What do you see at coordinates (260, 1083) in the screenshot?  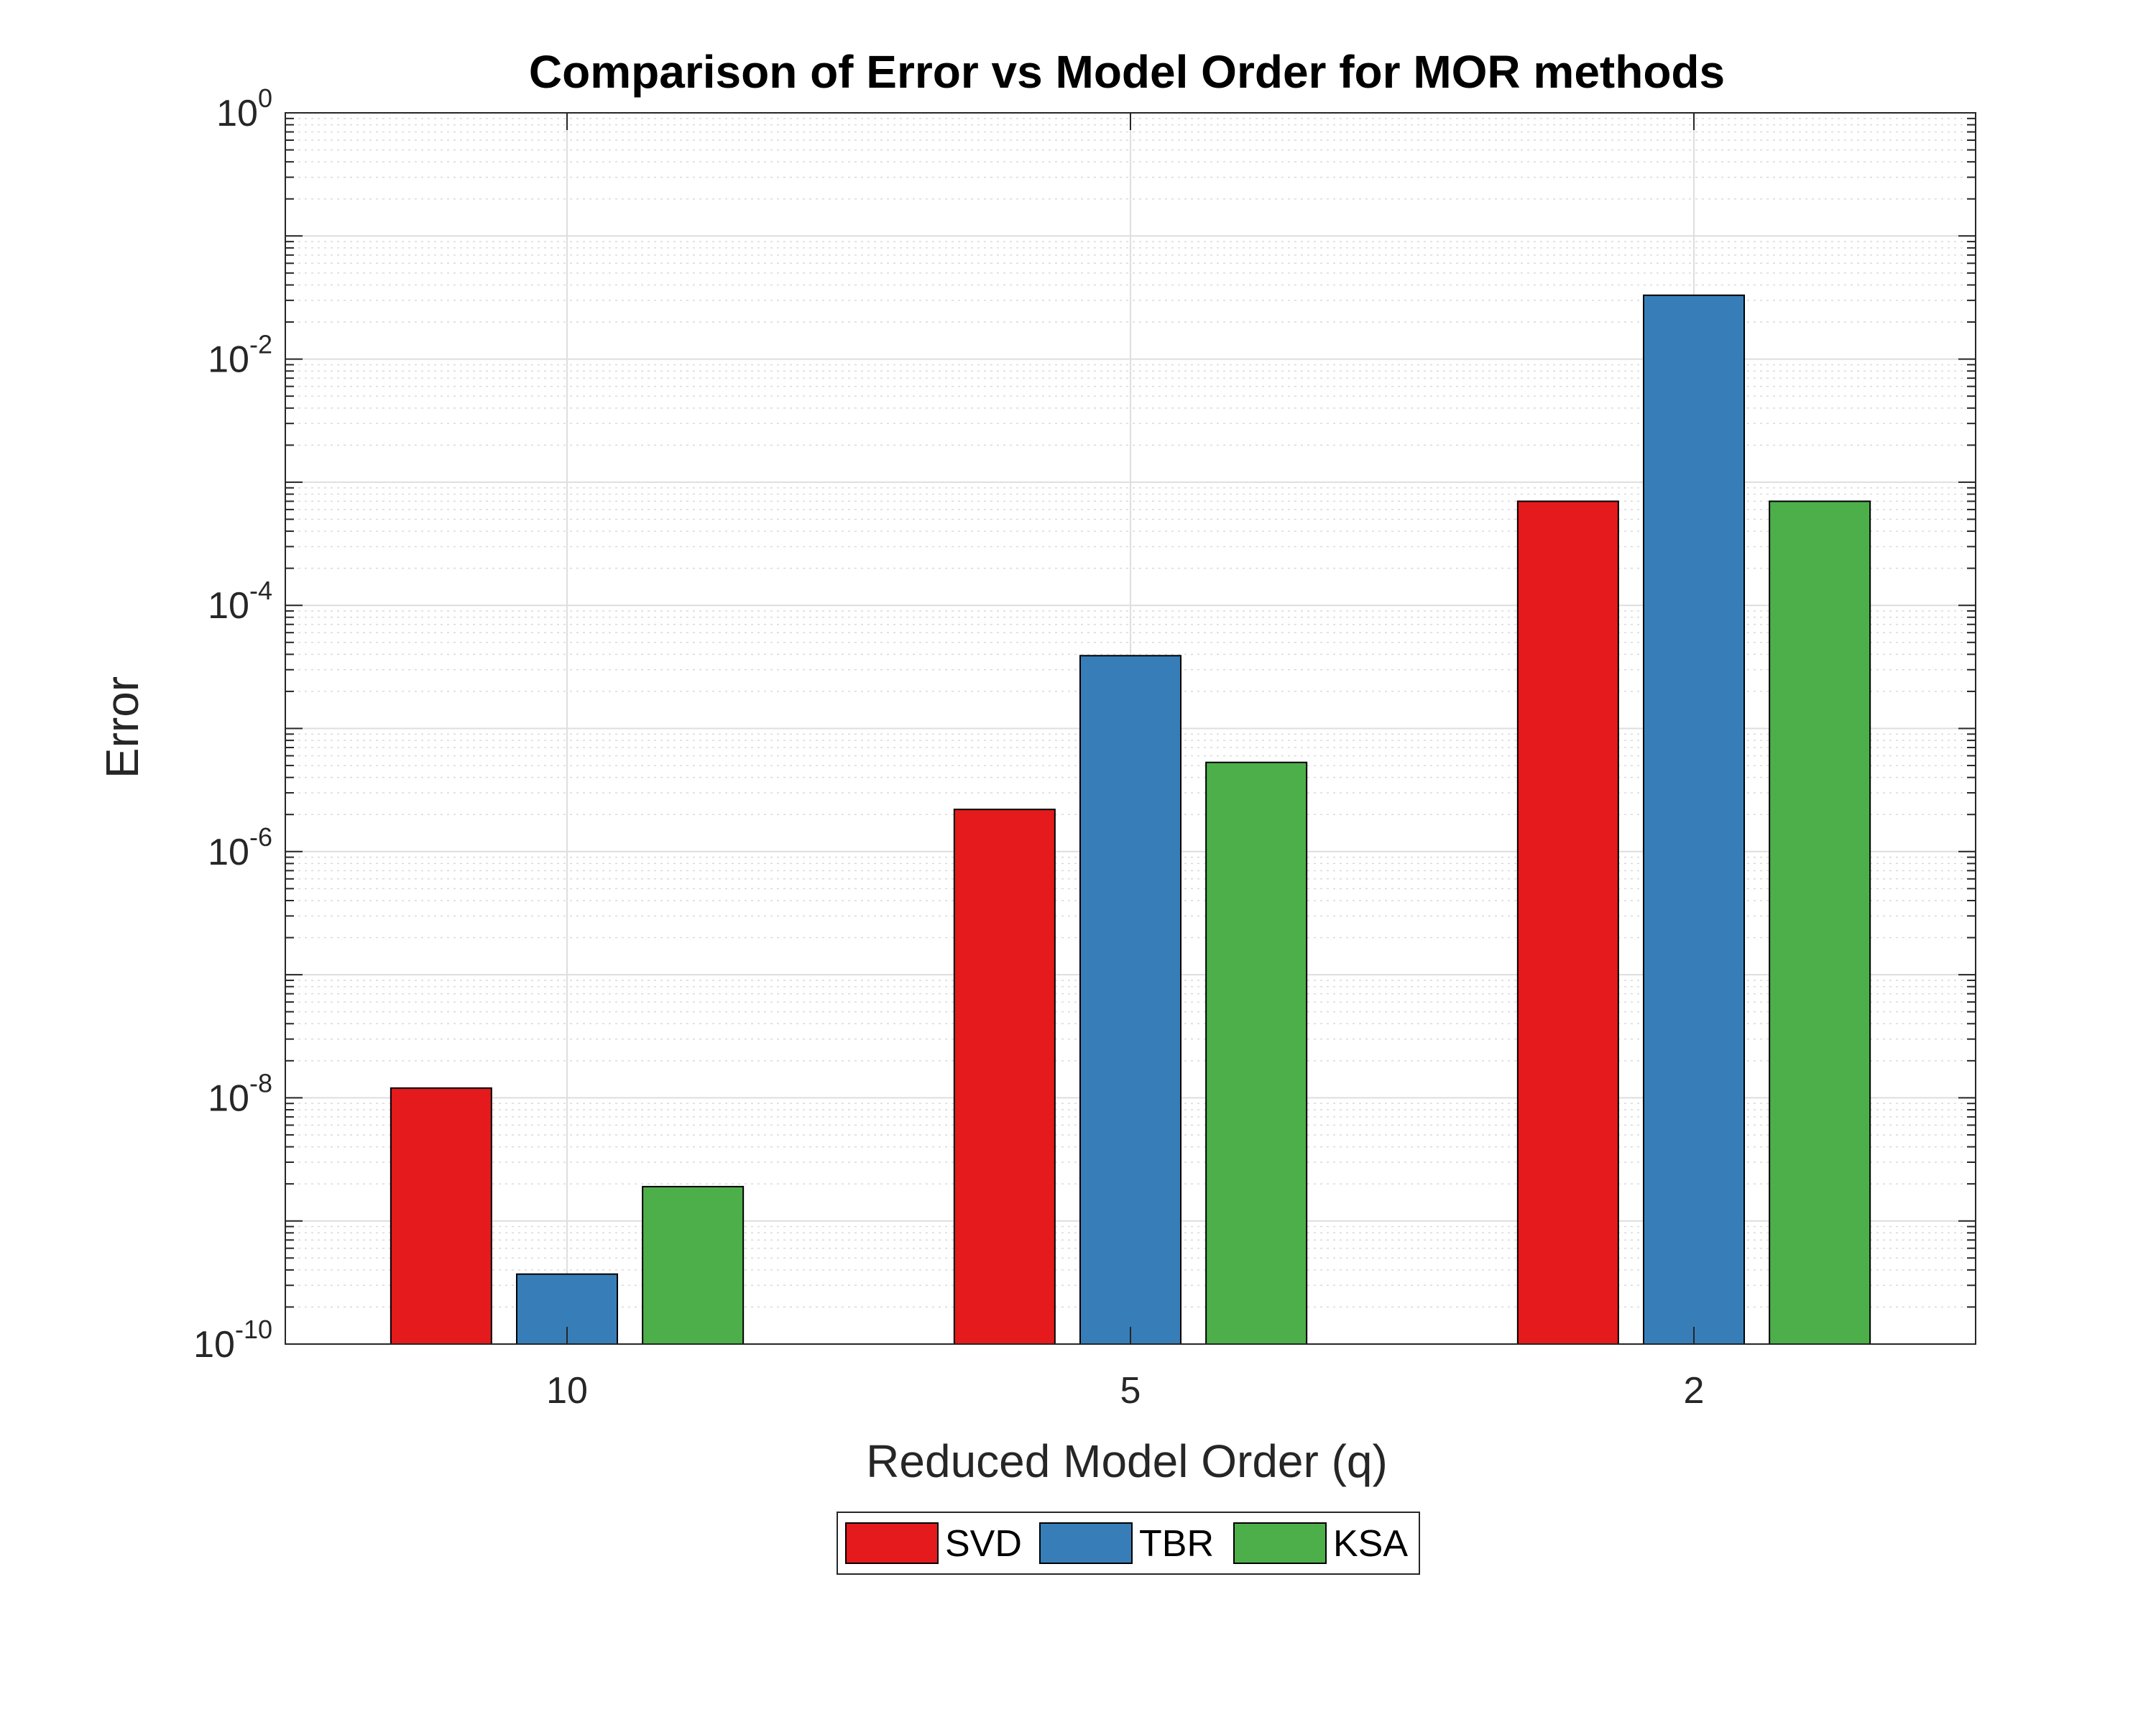 I see `y-tick-exponent: -8` at bounding box center [260, 1083].